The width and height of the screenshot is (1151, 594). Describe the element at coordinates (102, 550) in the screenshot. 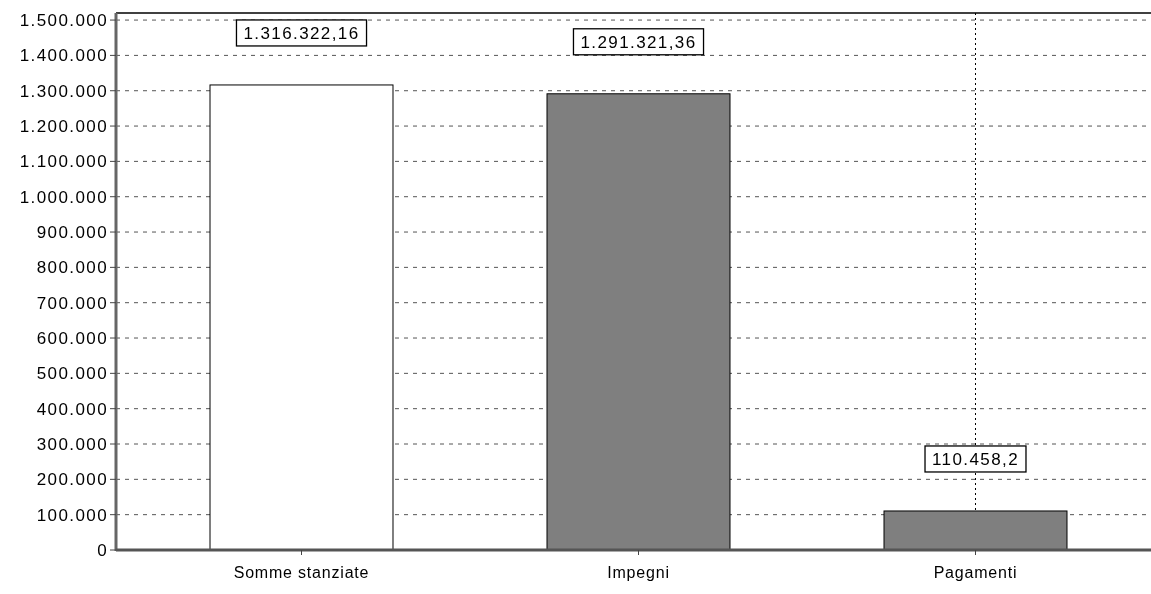

I see `y-tick-label: 0` at that location.